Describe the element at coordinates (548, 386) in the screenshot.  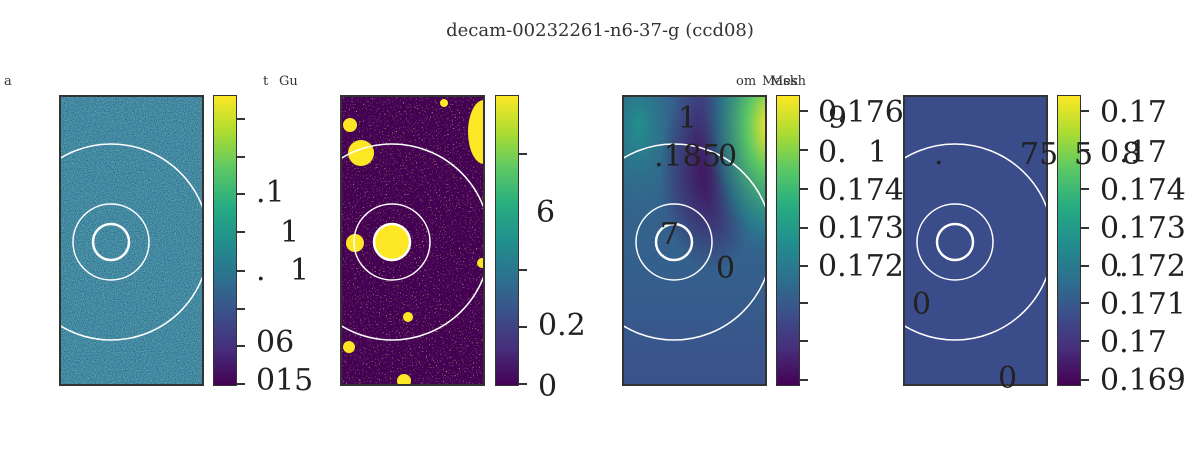
I see `cb2-label-3: 0` at that location.